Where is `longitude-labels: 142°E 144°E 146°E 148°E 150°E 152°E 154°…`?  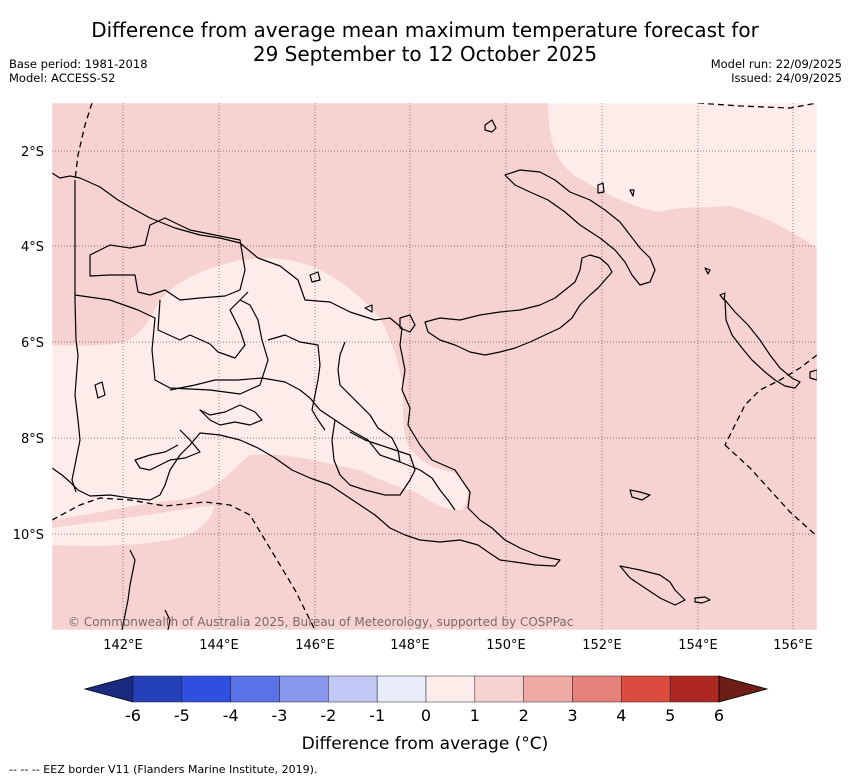 longitude-labels: 142°E 144°E 146°E 148°E 150°E 152°E 154°… is located at coordinates (458, 645).